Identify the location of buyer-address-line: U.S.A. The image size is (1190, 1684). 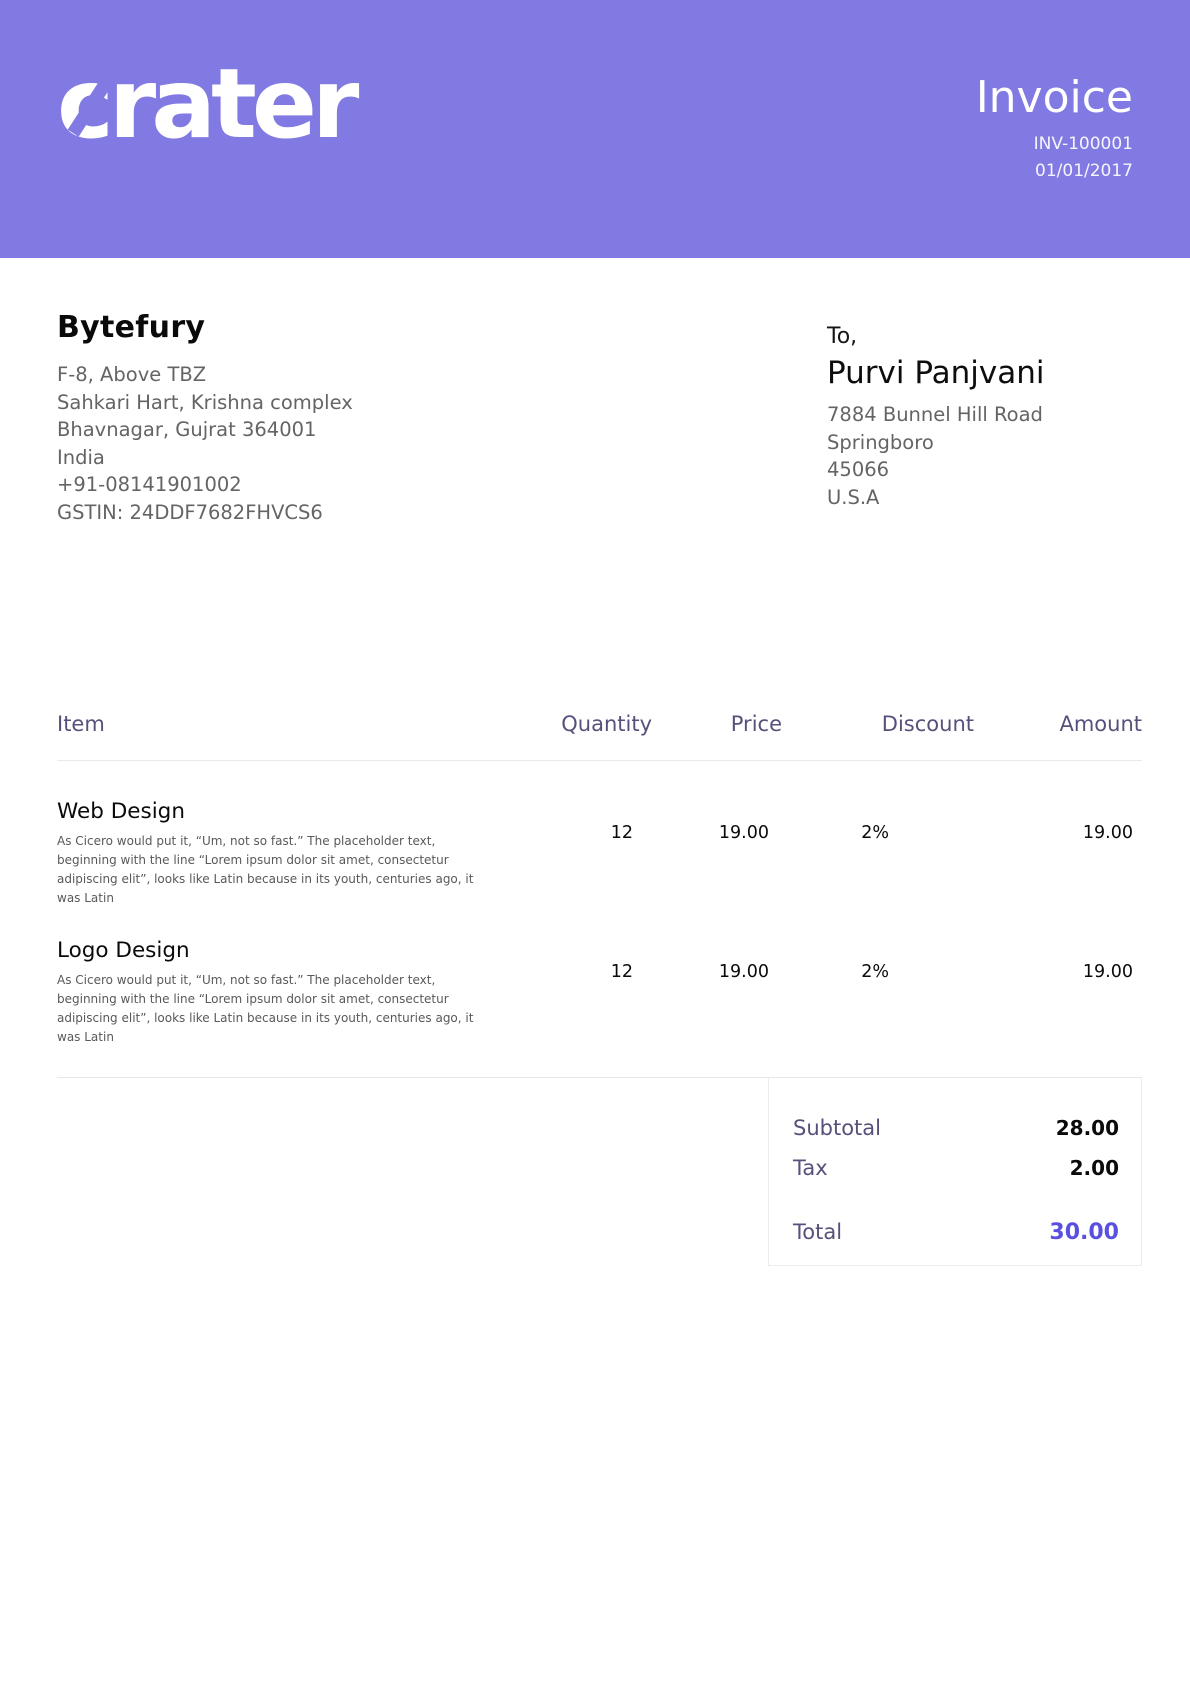
(853, 497).